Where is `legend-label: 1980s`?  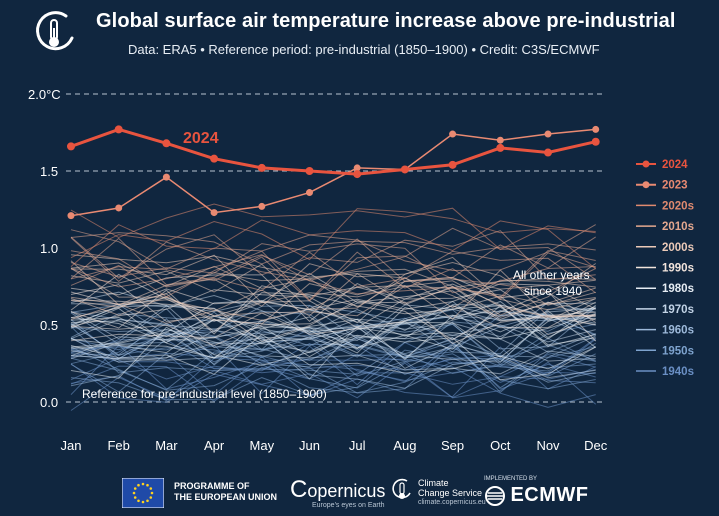 legend-label: 1980s is located at coordinates (678, 289).